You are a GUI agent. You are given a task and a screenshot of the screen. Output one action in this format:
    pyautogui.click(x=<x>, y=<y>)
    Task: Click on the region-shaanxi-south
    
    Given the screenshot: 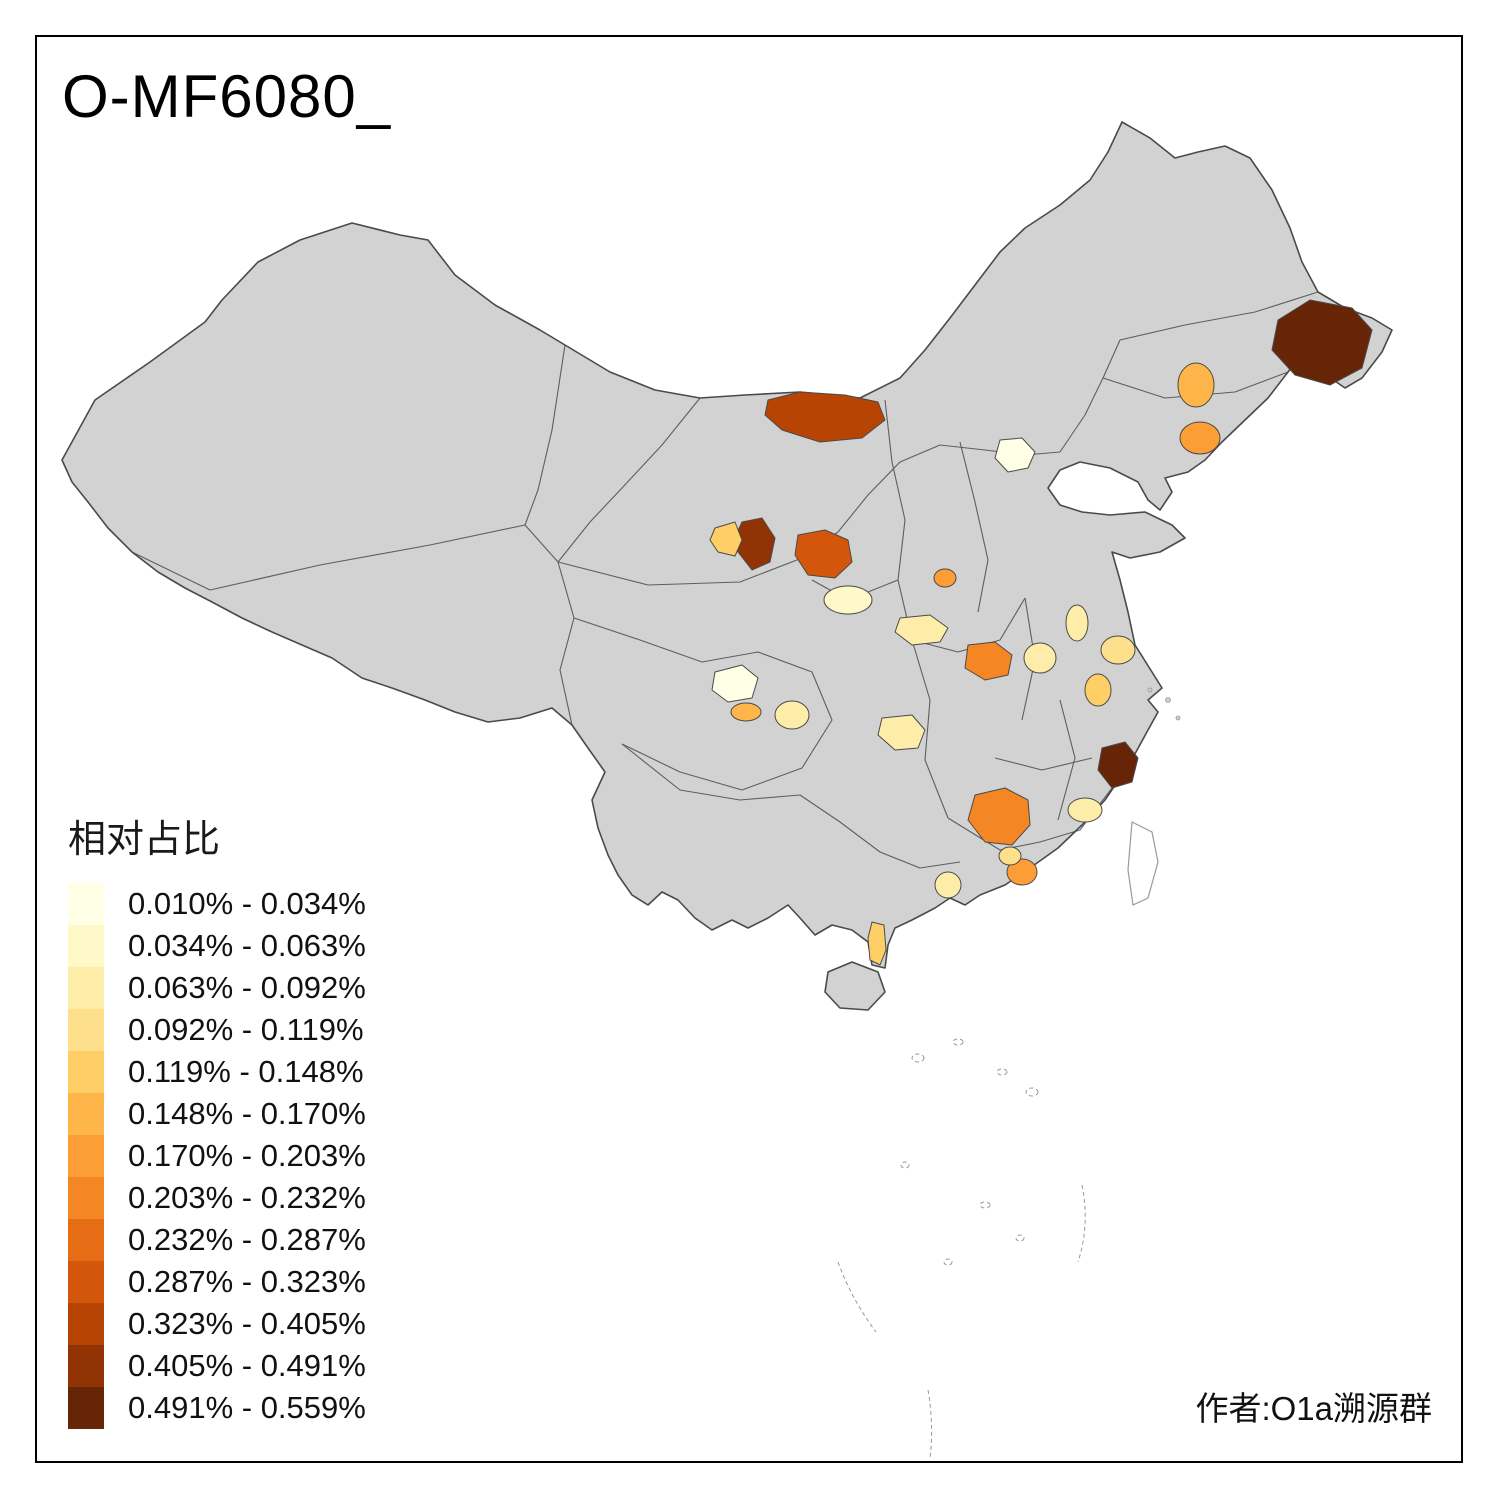 What is the action you would take?
    pyautogui.click(x=921, y=630)
    